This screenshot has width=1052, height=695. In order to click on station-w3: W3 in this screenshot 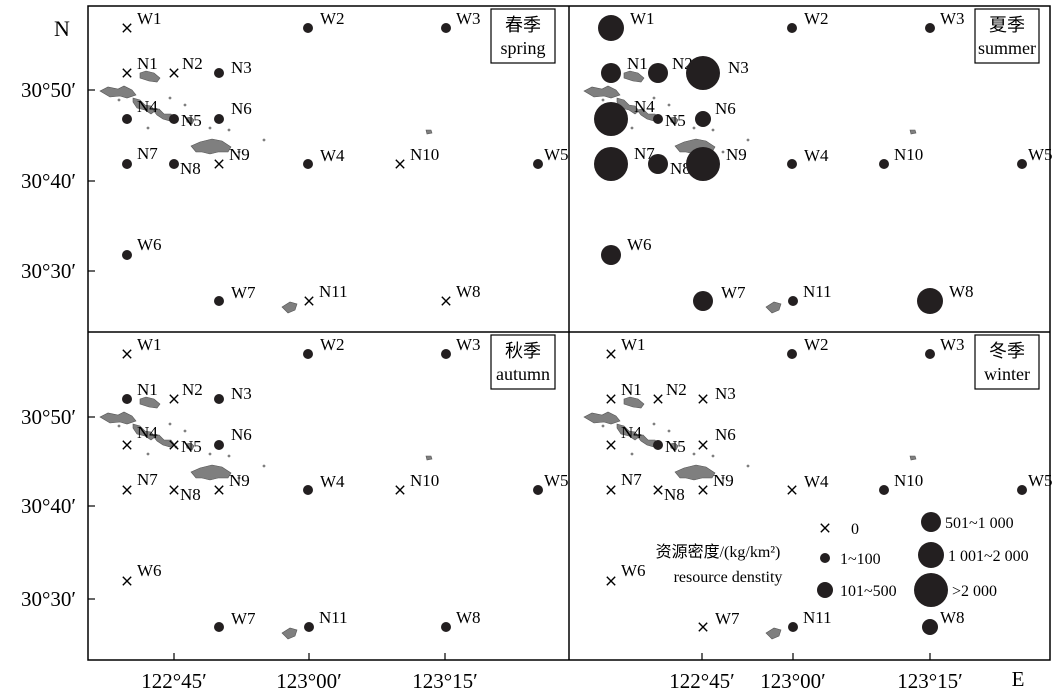, I will do `click(945, 21)`.